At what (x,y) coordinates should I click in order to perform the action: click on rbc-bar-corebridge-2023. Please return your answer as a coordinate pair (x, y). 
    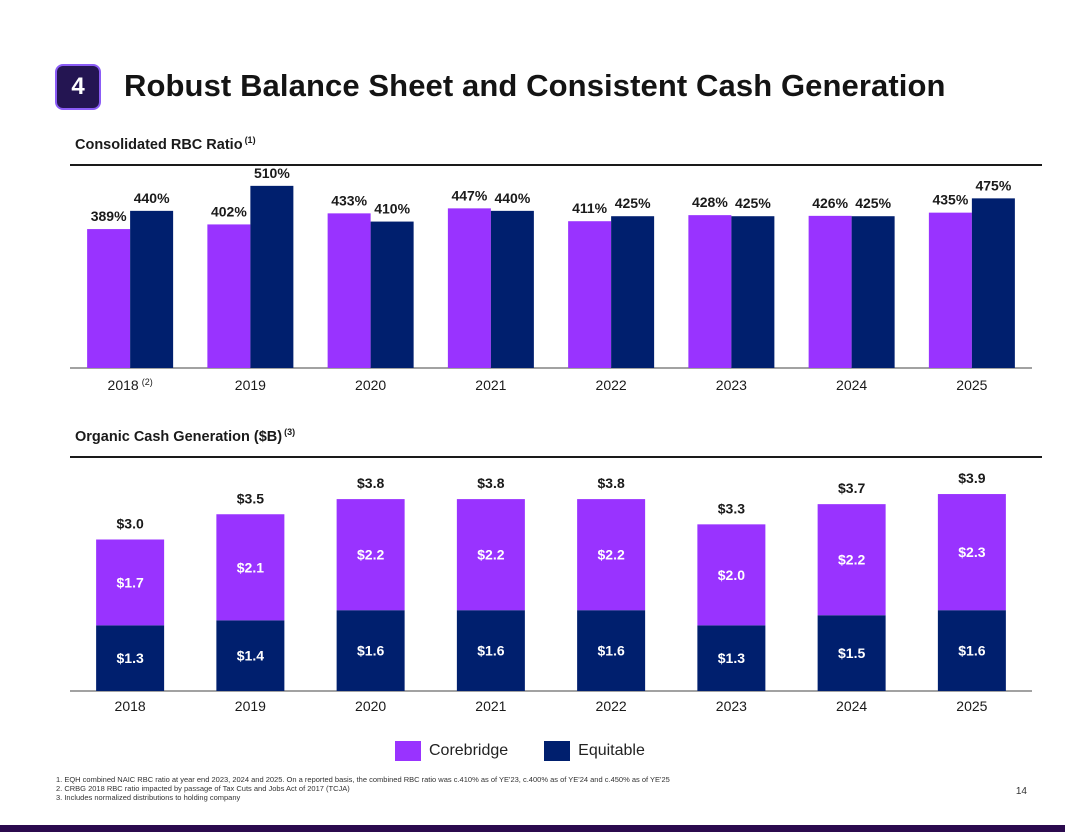
    Looking at the image, I should click on (710, 291).